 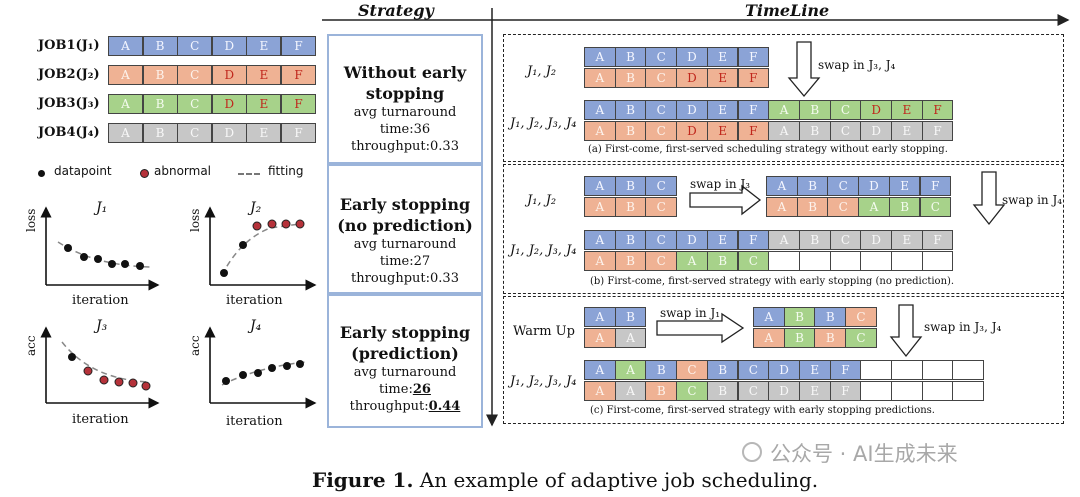 What do you see at coordinates (249, 174) in the screenshot?
I see `fitting-marker` at bounding box center [249, 174].